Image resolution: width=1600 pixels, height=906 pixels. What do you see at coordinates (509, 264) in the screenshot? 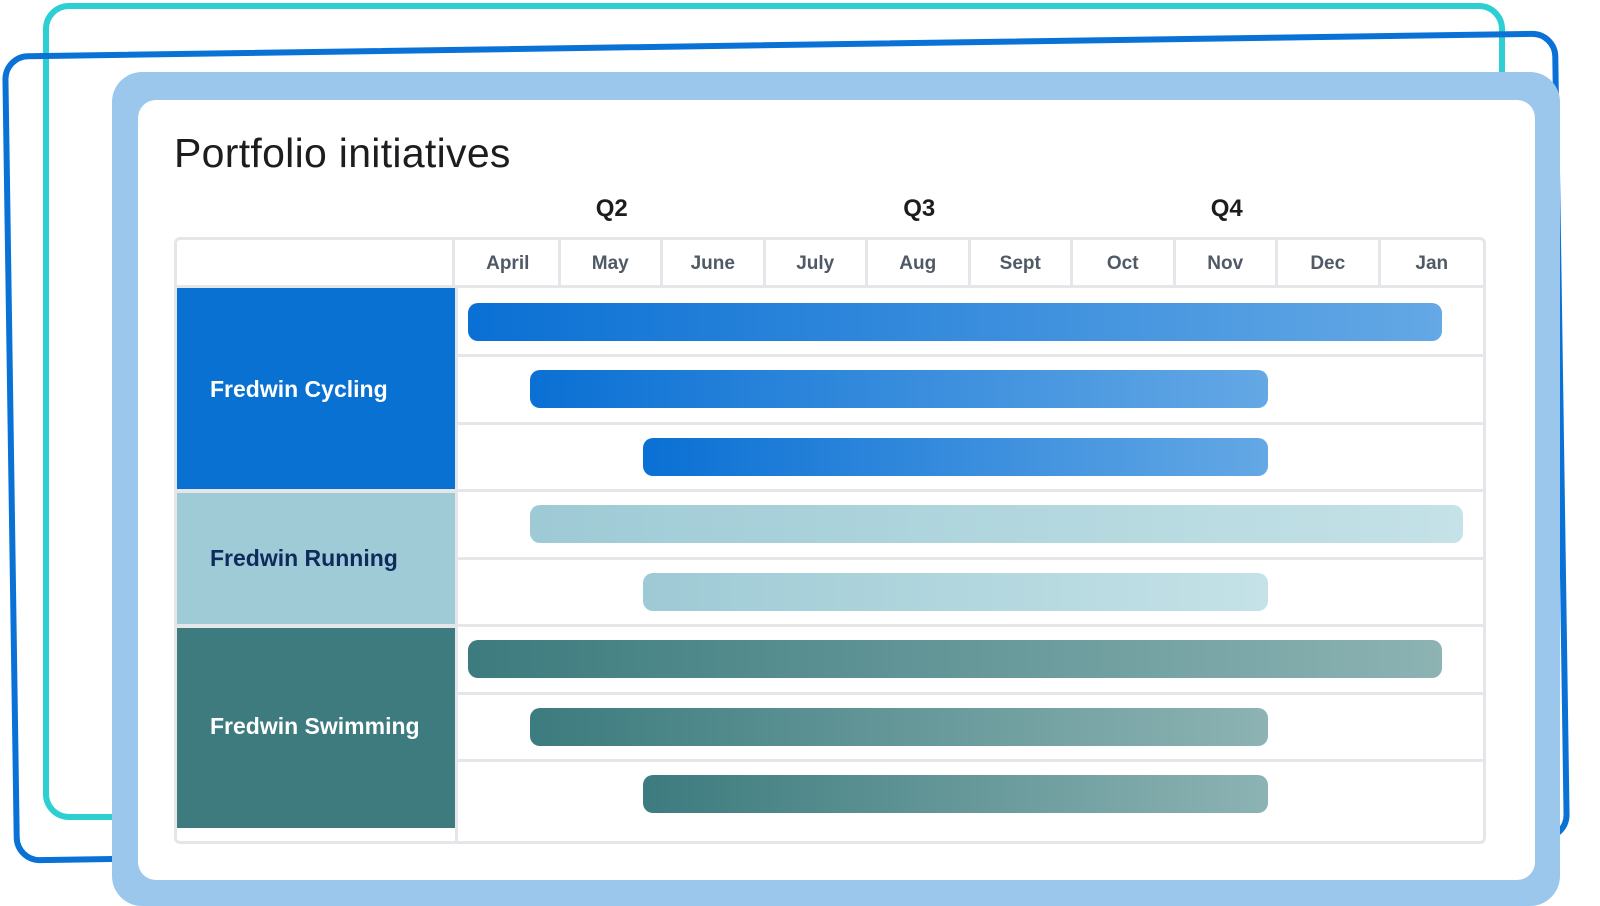
I see `month-header-april: April` at bounding box center [509, 264].